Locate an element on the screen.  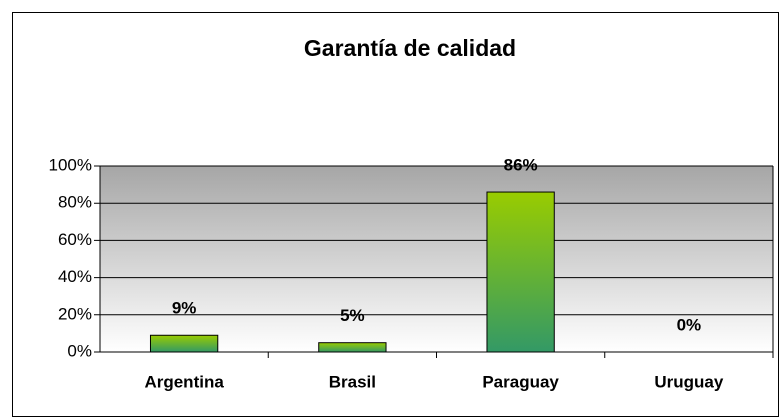
value-label: 5% is located at coordinates (352, 315).